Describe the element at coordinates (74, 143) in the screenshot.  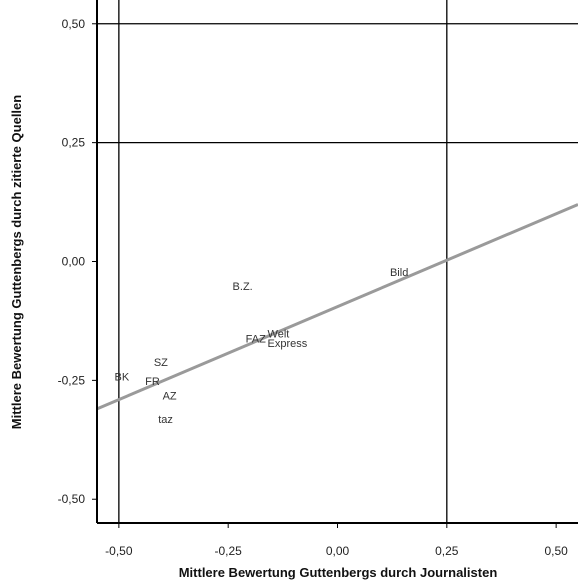
I see `y-tick-label: 0,25` at that location.